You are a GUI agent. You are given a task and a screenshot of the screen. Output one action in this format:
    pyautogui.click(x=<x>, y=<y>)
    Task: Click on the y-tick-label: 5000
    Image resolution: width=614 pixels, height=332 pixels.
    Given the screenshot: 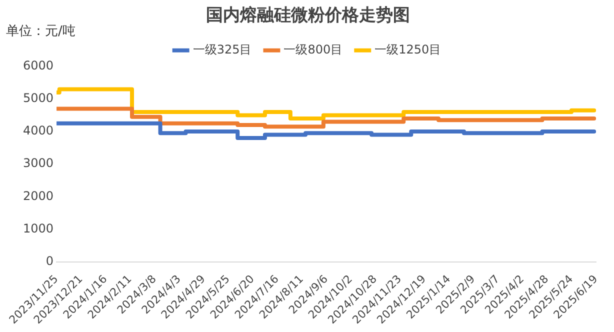 What is the action you would take?
    pyautogui.click(x=38, y=98)
    